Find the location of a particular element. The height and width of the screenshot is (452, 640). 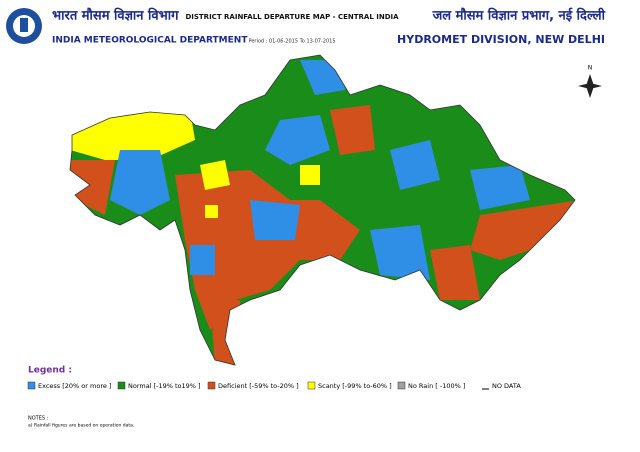

legend-label: Normal [-19% to19% ] is located at coordinates (164, 386).